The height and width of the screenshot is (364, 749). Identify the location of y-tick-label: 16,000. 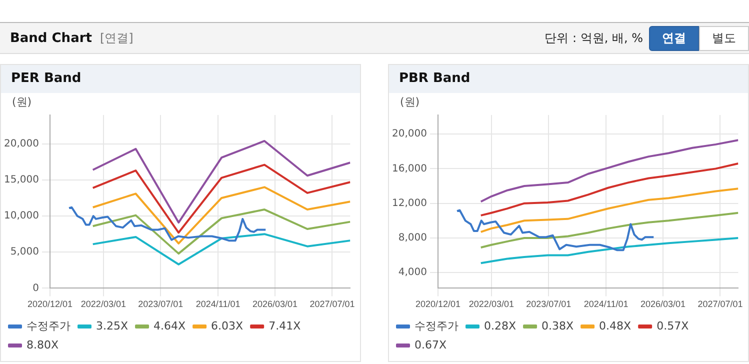
(409, 168).